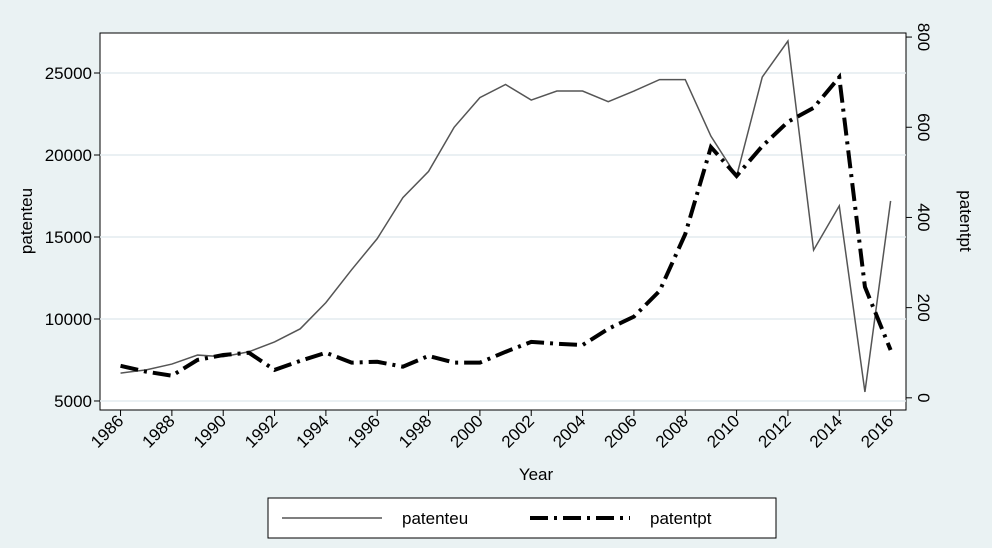 Image resolution: width=992 pixels, height=553 pixels. What do you see at coordinates (68, 73) in the screenshot?
I see `y-tick-label: 25000` at bounding box center [68, 73].